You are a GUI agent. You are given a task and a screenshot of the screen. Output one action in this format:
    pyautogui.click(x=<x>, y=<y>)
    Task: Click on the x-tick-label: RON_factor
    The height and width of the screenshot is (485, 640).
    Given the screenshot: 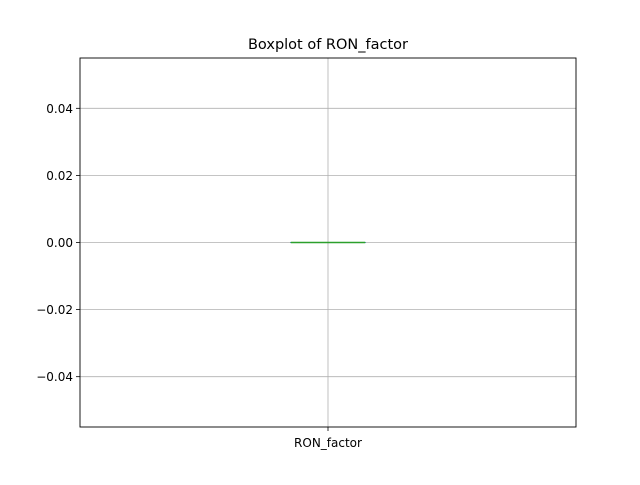 What is the action you would take?
    pyautogui.click(x=328, y=443)
    